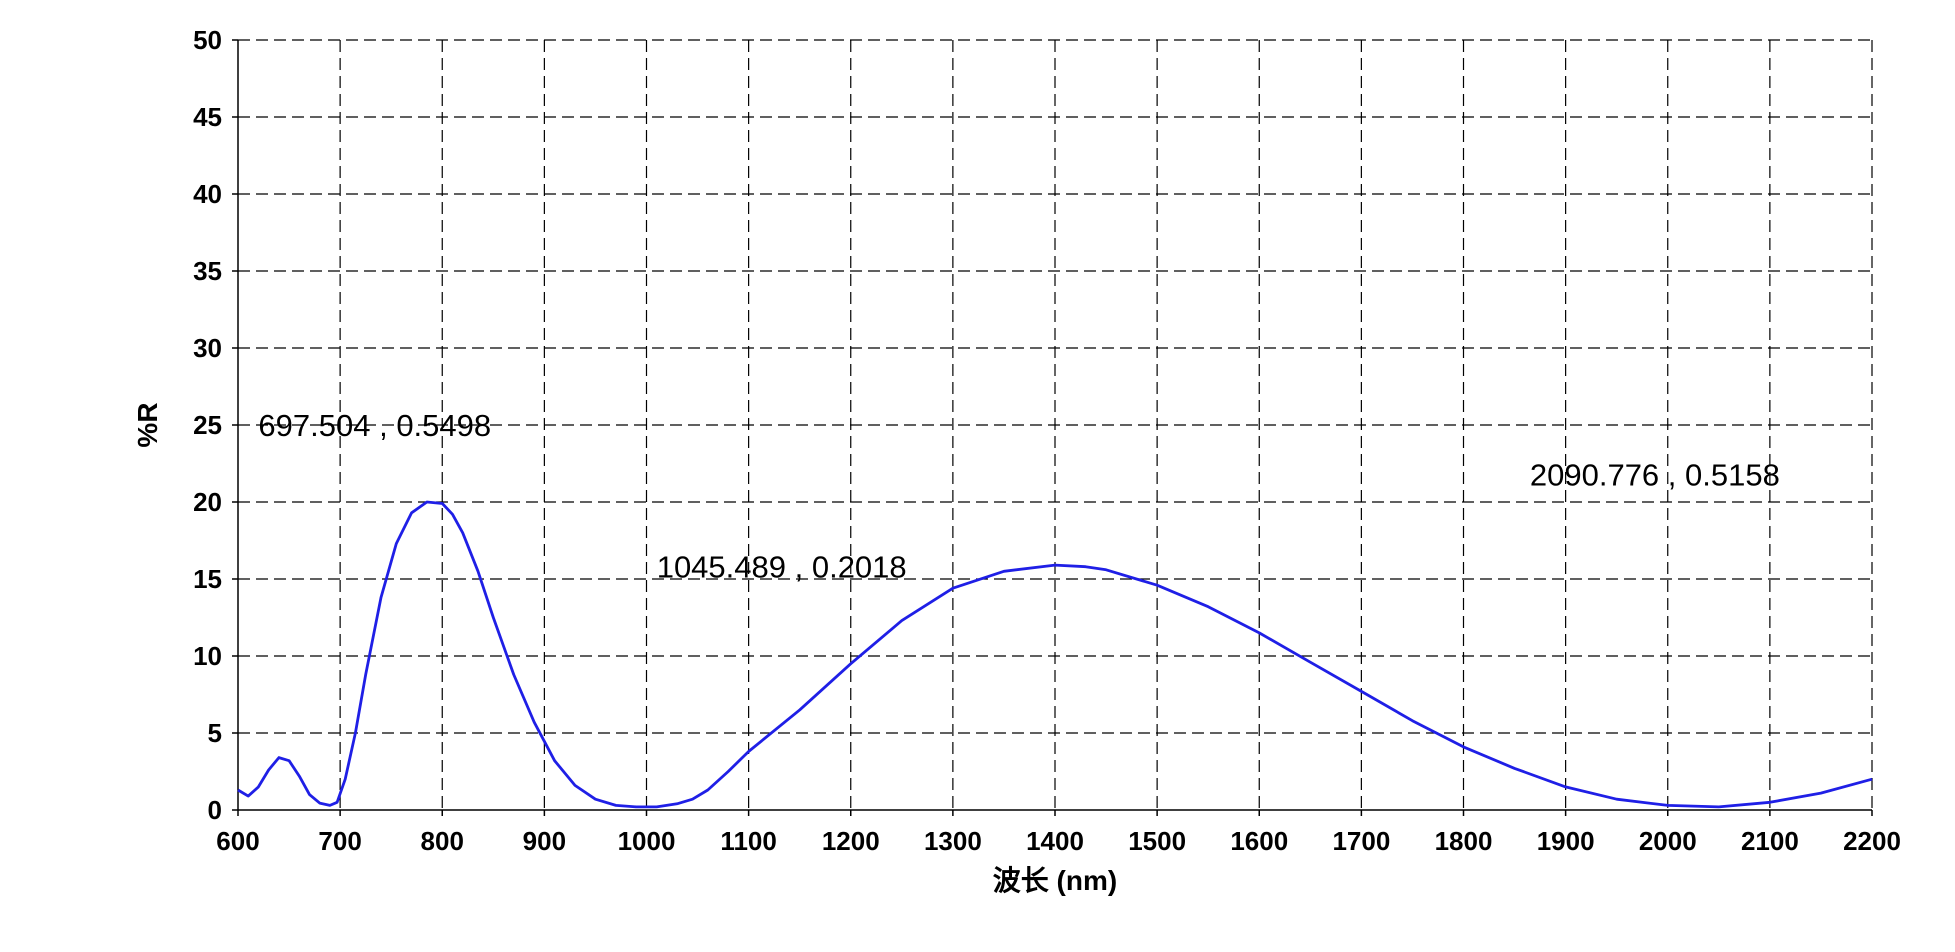 The height and width of the screenshot is (952, 1955). Describe the element at coordinates (647, 841) in the screenshot. I see `x-tick-label: 1000` at that location.